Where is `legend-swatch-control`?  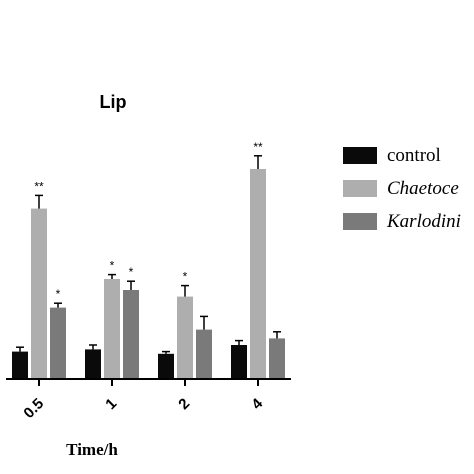
legend-swatch-control is located at coordinates (360, 155).